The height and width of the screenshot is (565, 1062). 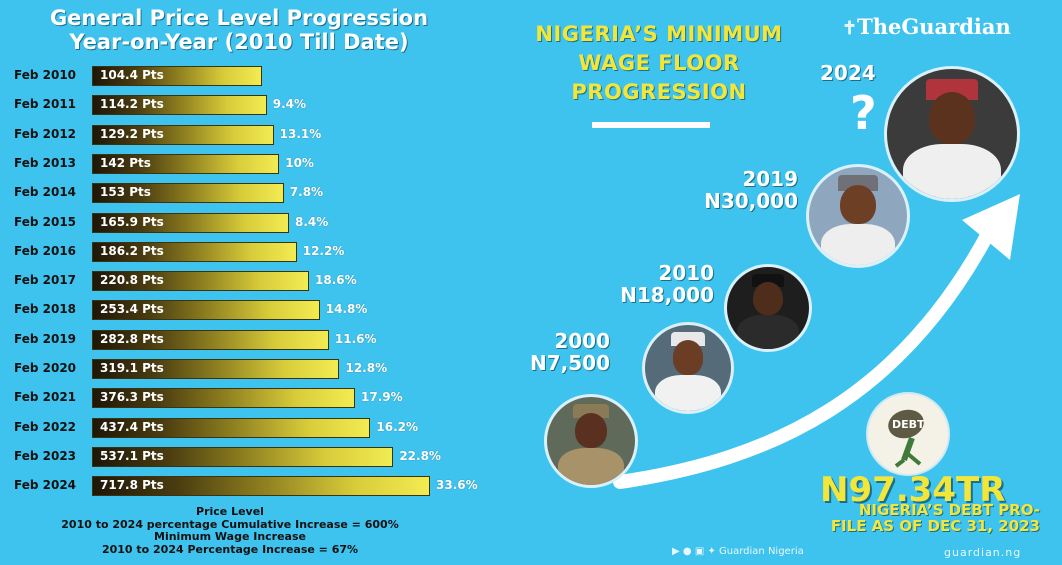 What do you see at coordinates (382, 397) in the screenshot?
I see `bar-percent-label: 17.9%` at bounding box center [382, 397].